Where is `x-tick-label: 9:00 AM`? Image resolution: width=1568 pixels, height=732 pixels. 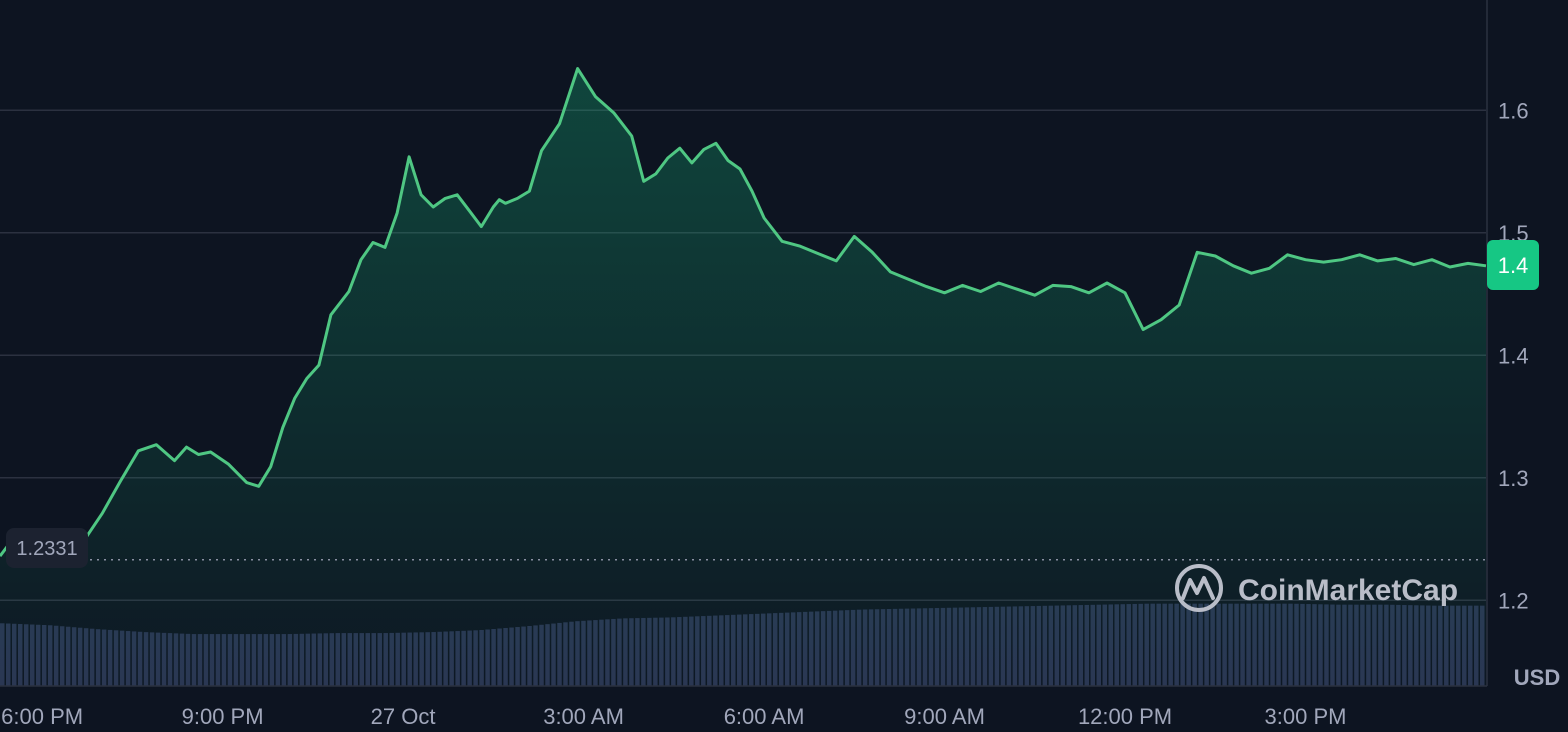 x-tick-label: 9:00 AM is located at coordinates (944, 716).